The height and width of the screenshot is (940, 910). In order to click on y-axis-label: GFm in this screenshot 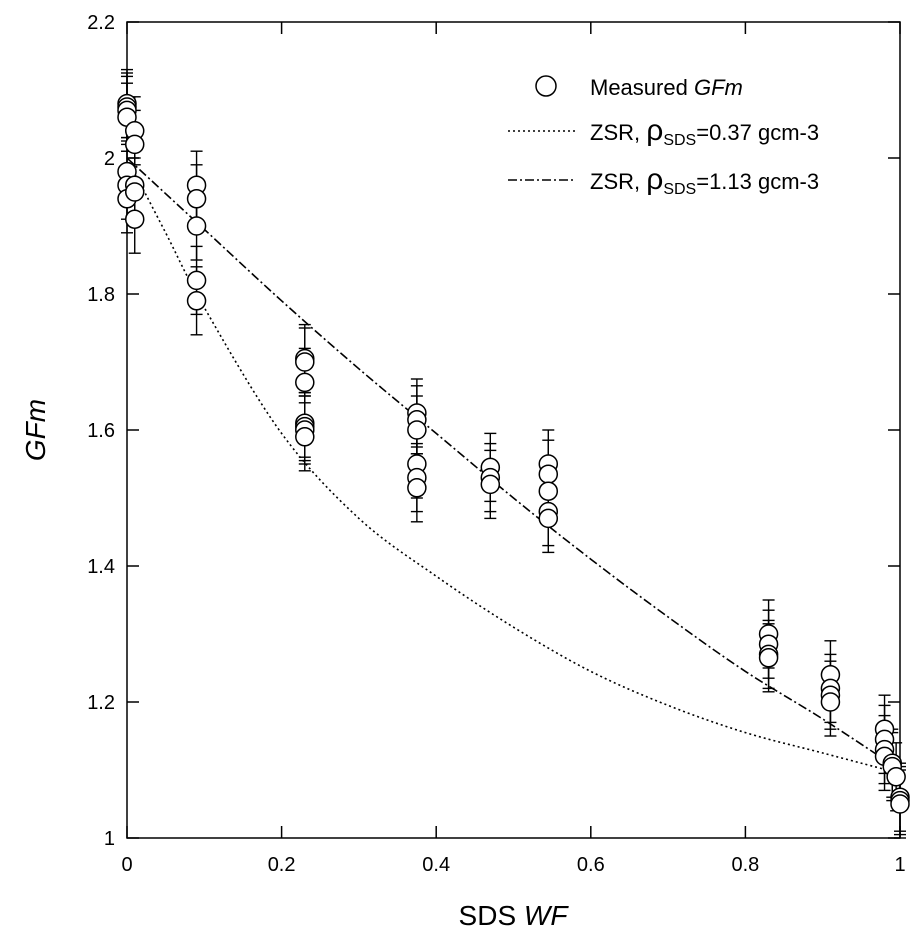, I will do `click(35, 430)`.